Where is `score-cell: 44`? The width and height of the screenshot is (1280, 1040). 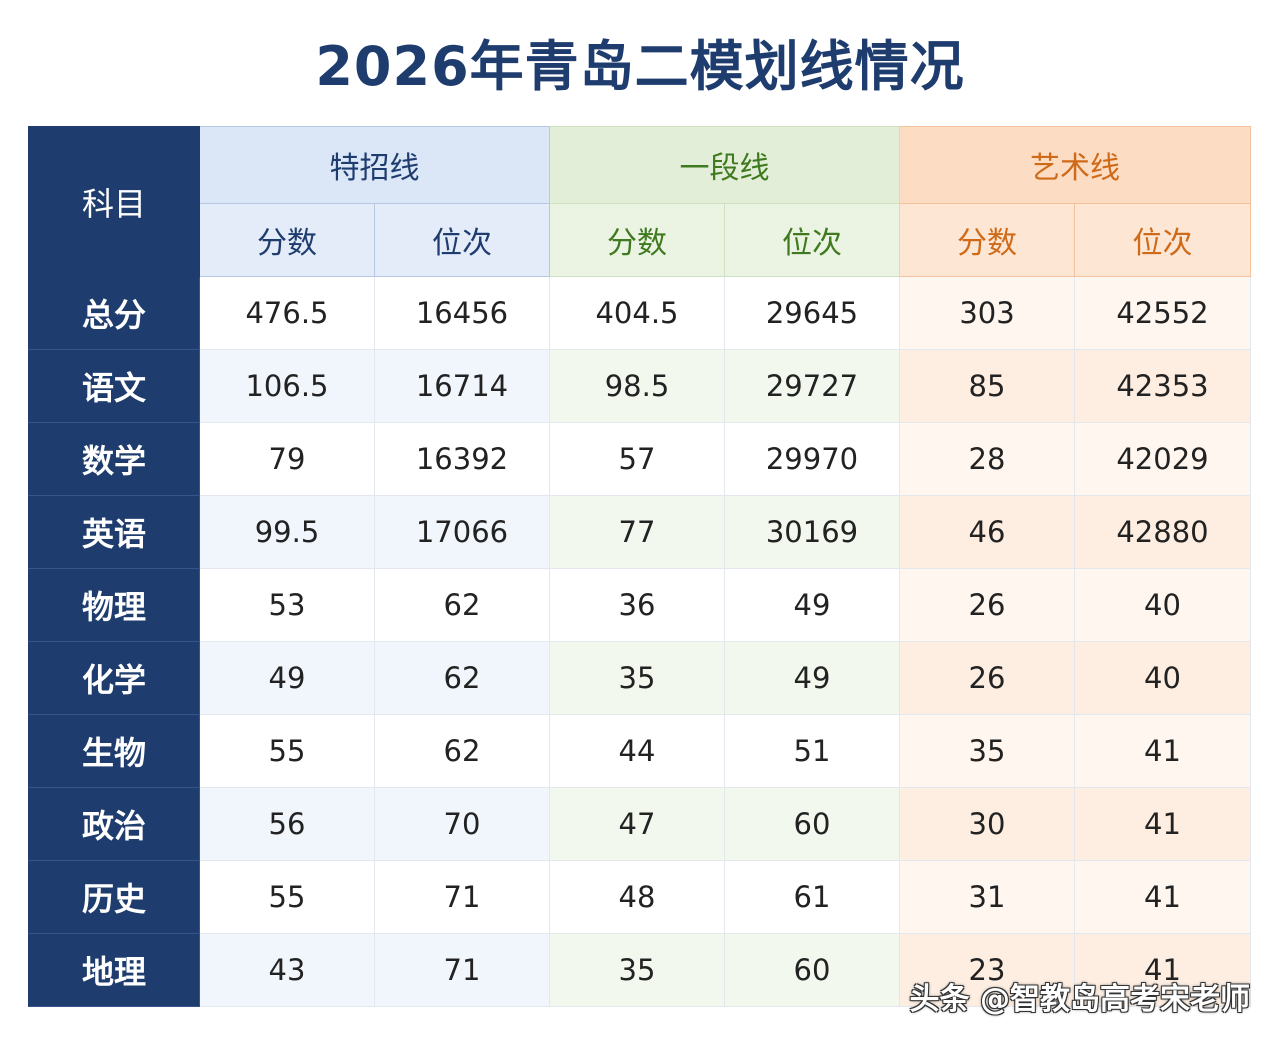 score-cell: 44 is located at coordinates (637, 751).